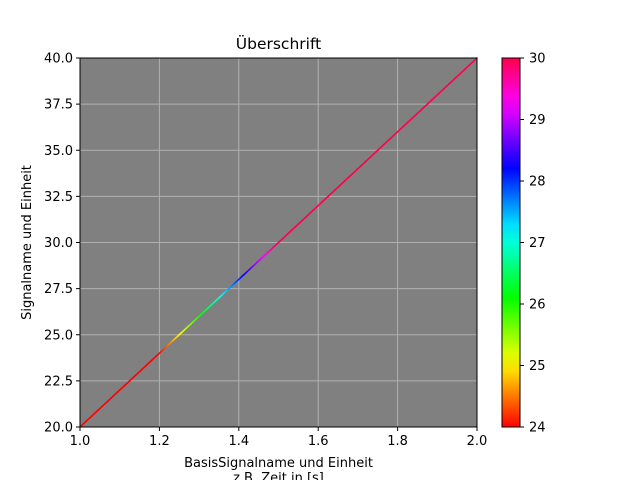 This screenshot has width=640, height=480. I want to click on y-tick-label: 25.0, so click(58, 335).